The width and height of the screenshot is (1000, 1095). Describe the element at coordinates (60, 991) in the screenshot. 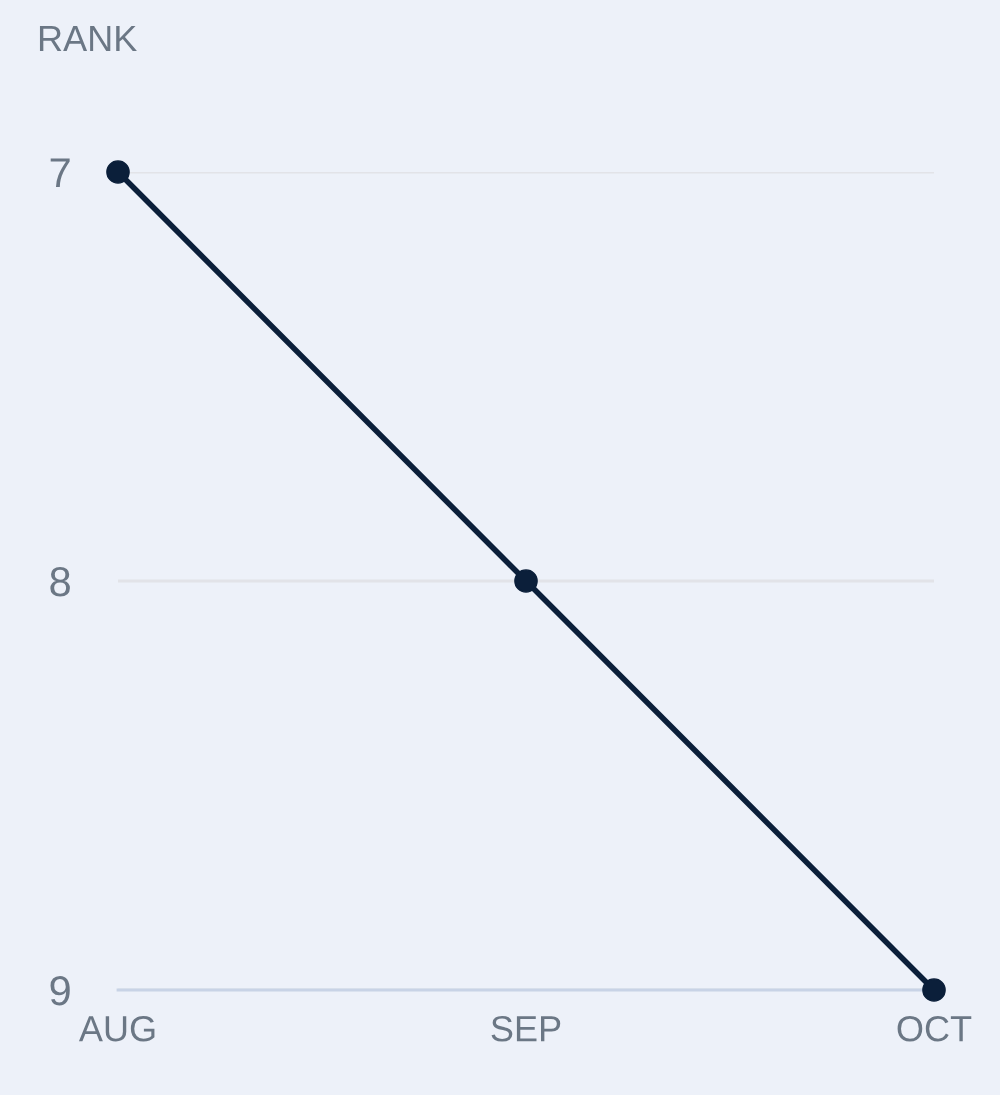

I see `y-tick-label: 9` at that location.